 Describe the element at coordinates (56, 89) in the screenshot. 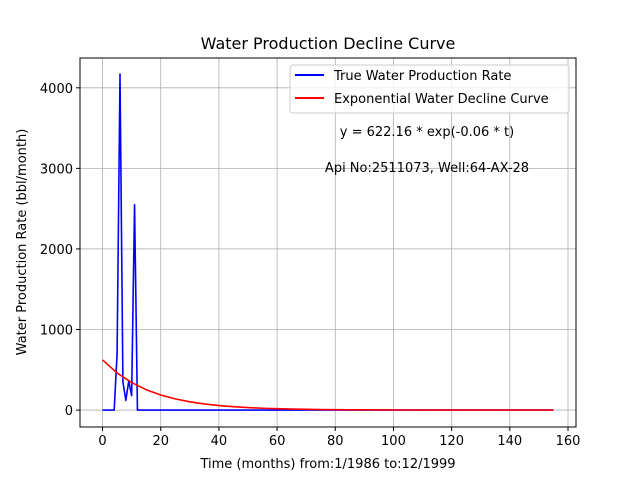

I see `y-tick-label: 4000` at that location.